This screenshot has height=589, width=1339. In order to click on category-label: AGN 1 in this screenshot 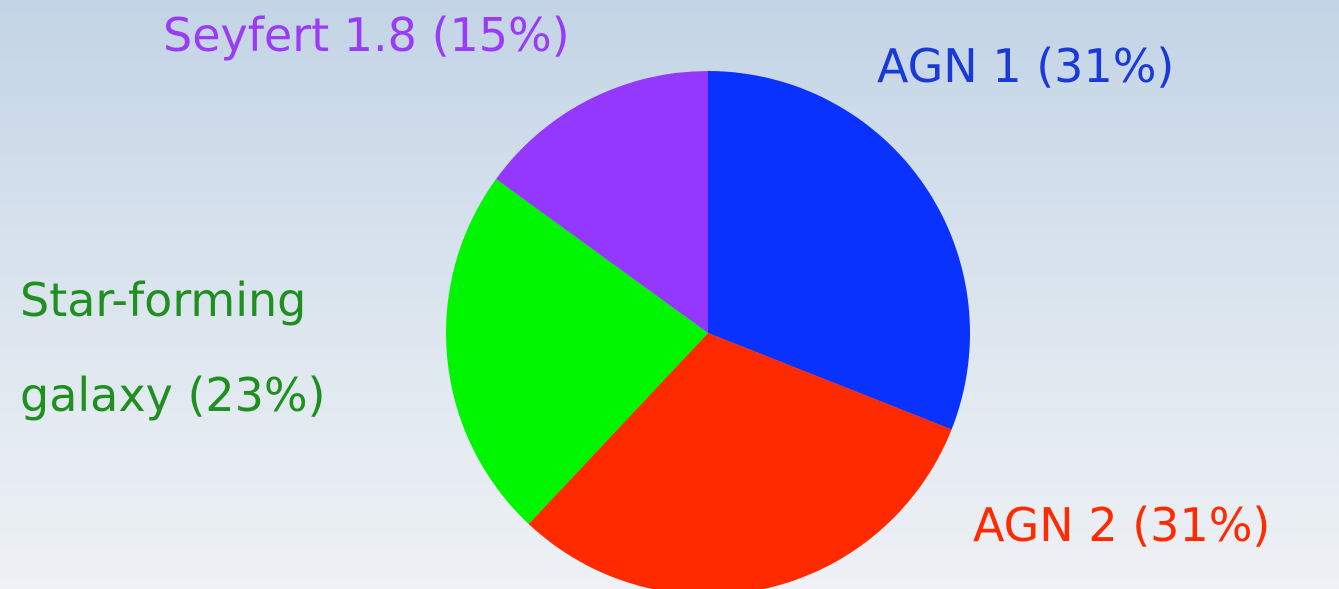, I will do `click(949, 66)`.